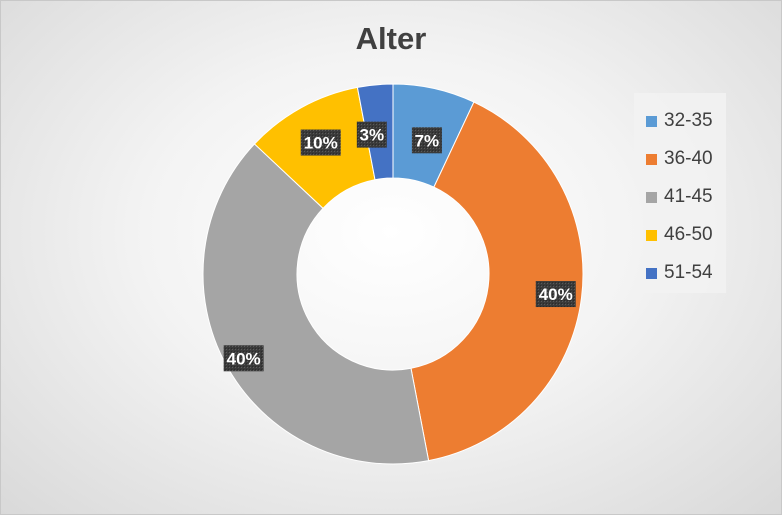 The image size is (782, 515). I want to click on legend-item: 41-45, so click(686, 197).